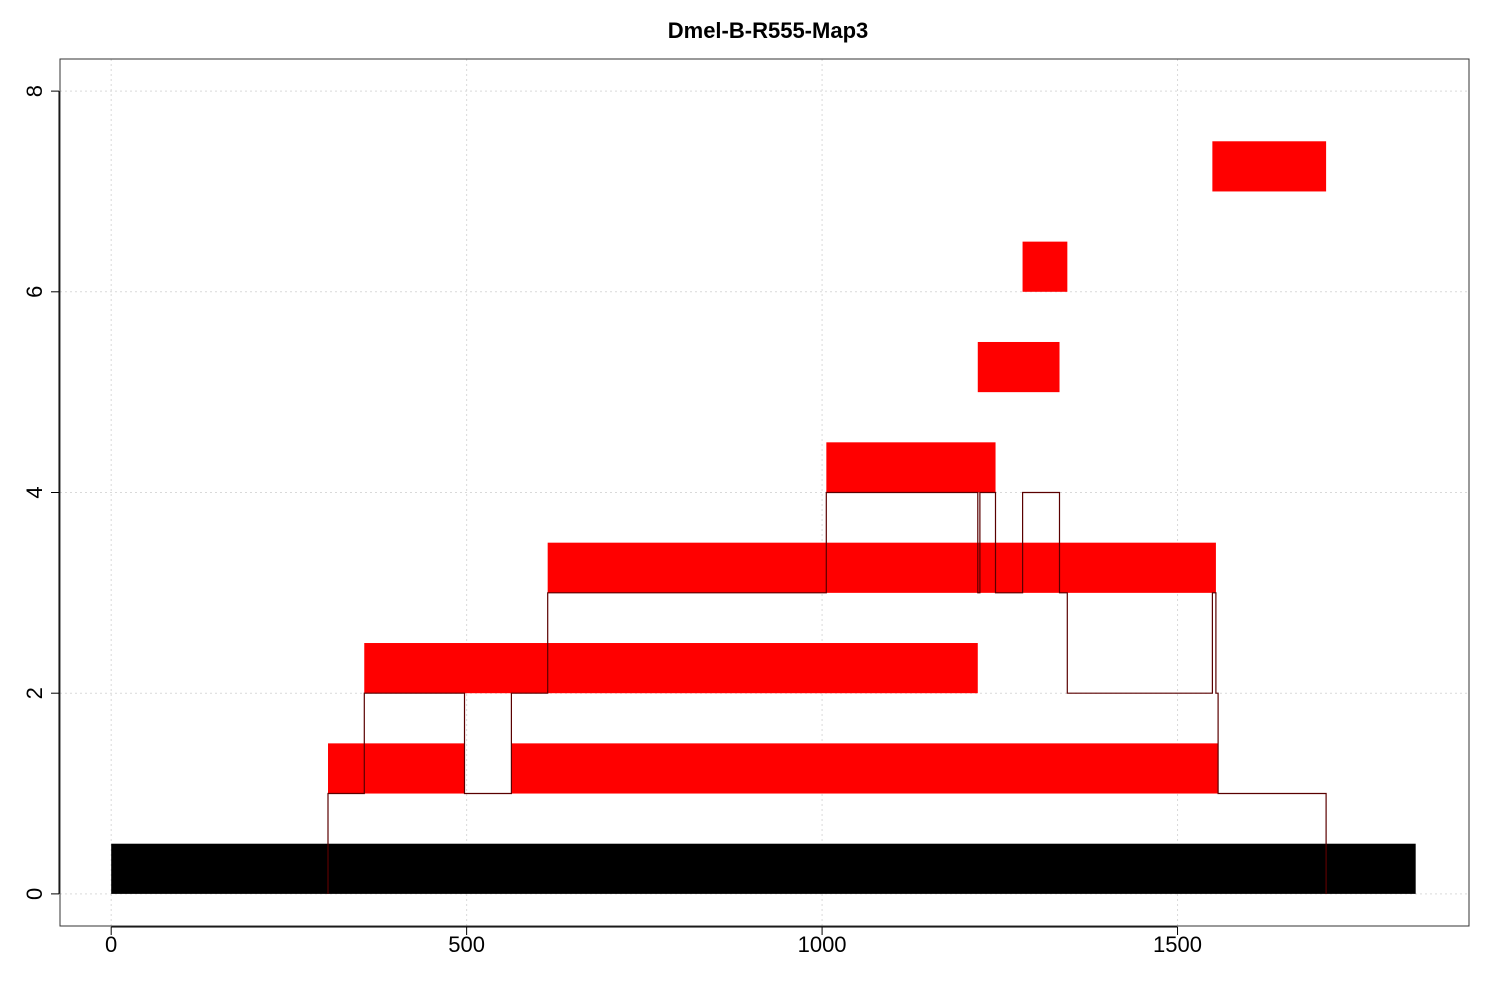  Describe the element at coordinates (34, 894) in the screenshot. I see `y-tick-label-0: 0` at that location.